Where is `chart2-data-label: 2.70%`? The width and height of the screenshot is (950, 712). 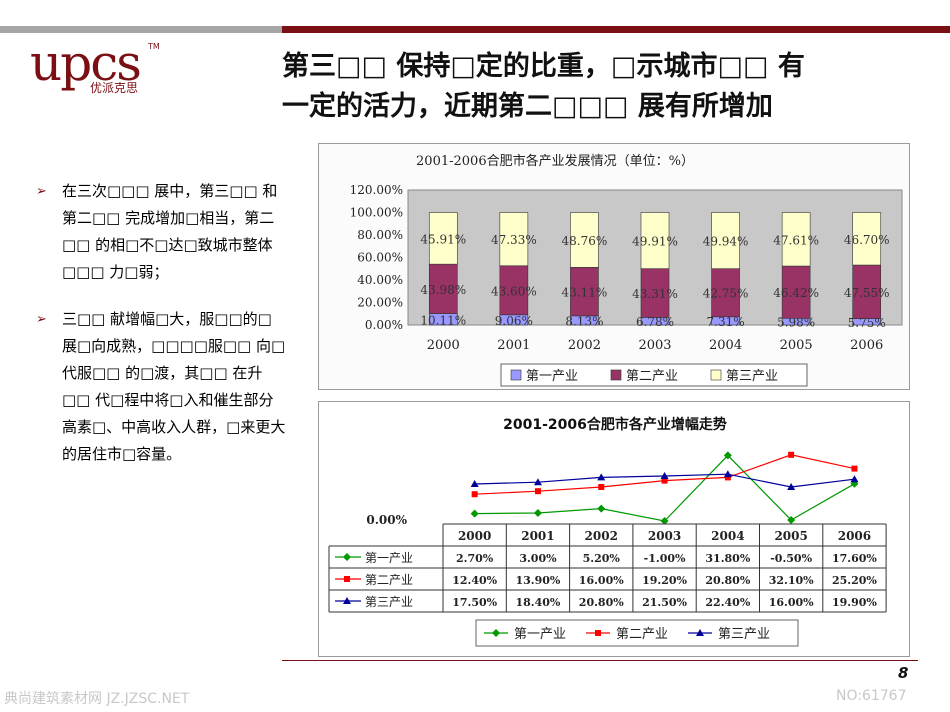 chart2-data-label: 2.70% is located at coordinates (475, 558).